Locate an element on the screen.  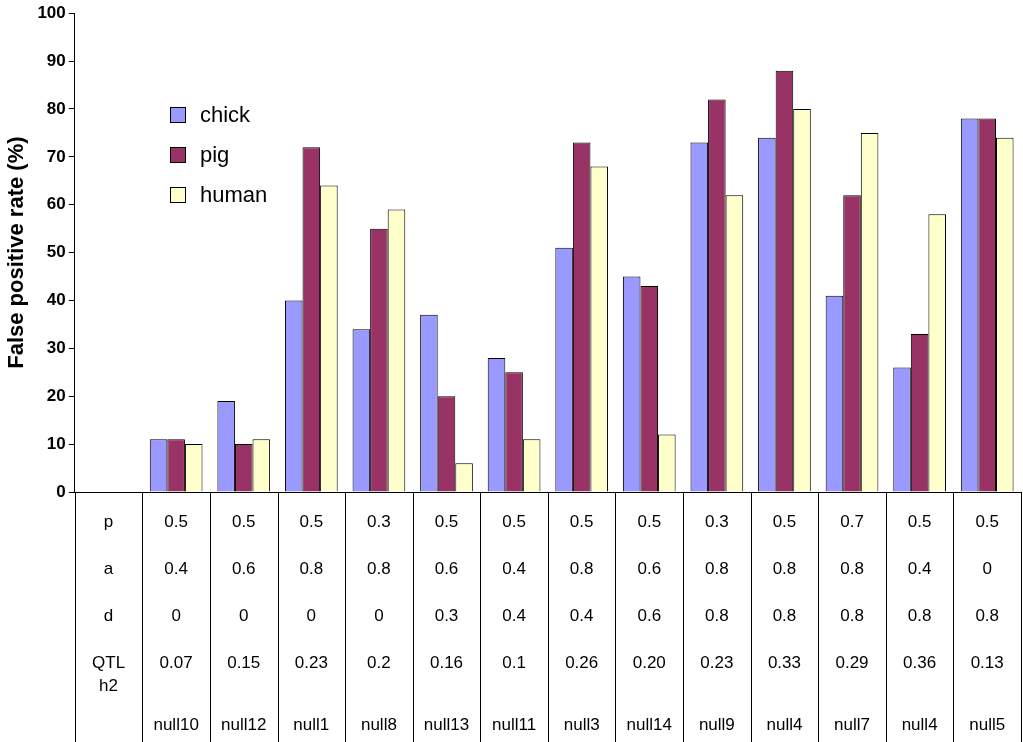
category-label: 0.5 0 0.8 0.13 null5 is located at coordinates (987, 622).